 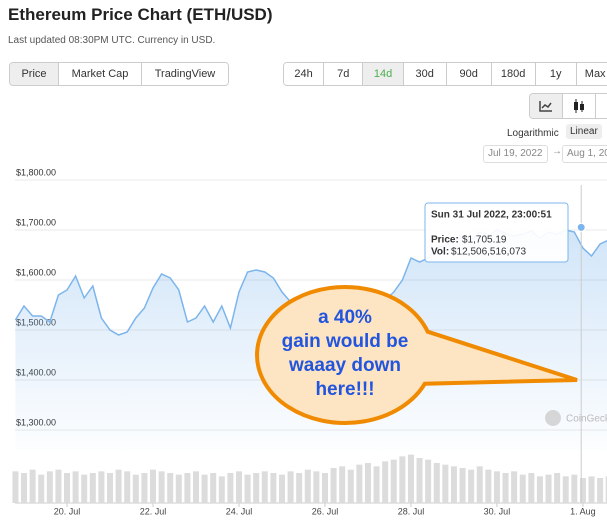 What do you see at coordinates (325, 511) in the screenshot?
I see `x-tick-label: 26. Jul` at bounding box center [325, 511].